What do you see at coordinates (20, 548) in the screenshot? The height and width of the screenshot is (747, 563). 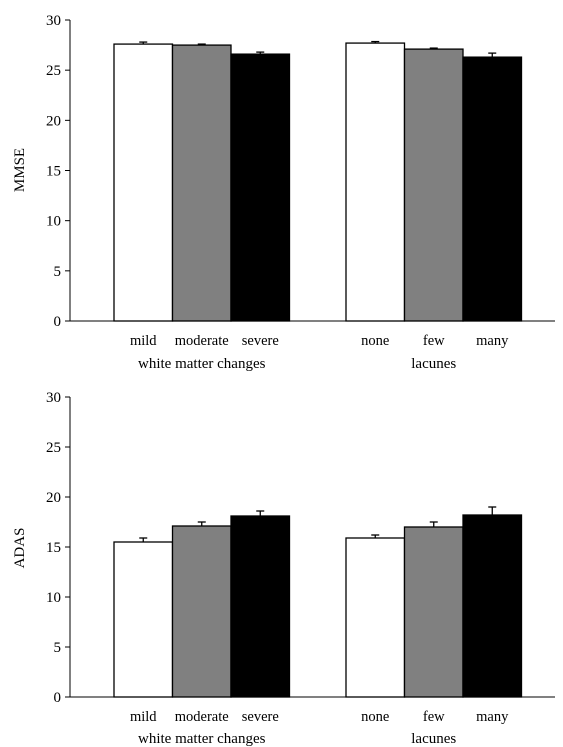 I see `y-axis-label: ADAS` at bounding box center [20, 548].